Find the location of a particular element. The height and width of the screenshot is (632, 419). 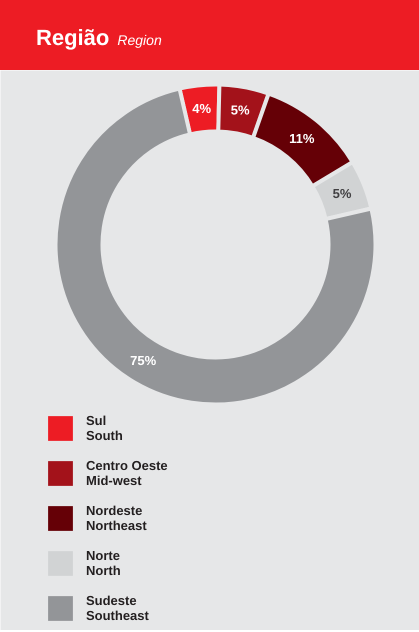

data-label: 4% is located at coordinates (202, 108).